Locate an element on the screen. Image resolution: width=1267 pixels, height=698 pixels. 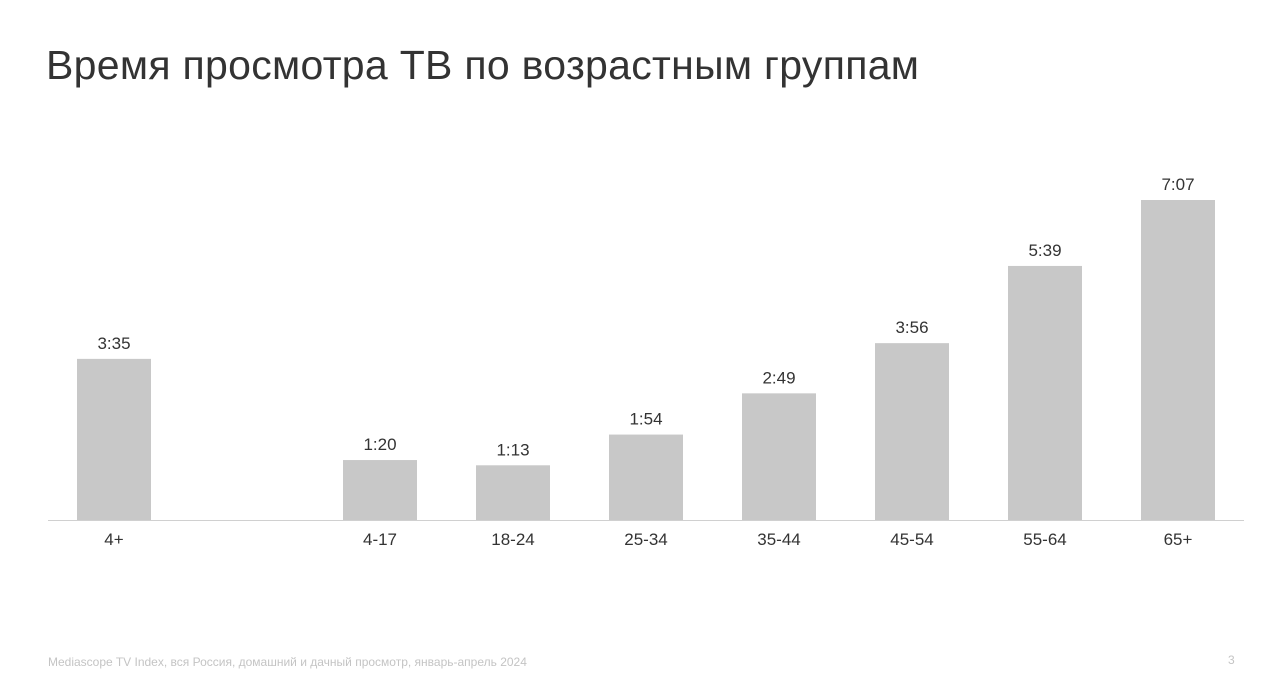
data-label: 7:07 is located at coordinates (1177, 184).